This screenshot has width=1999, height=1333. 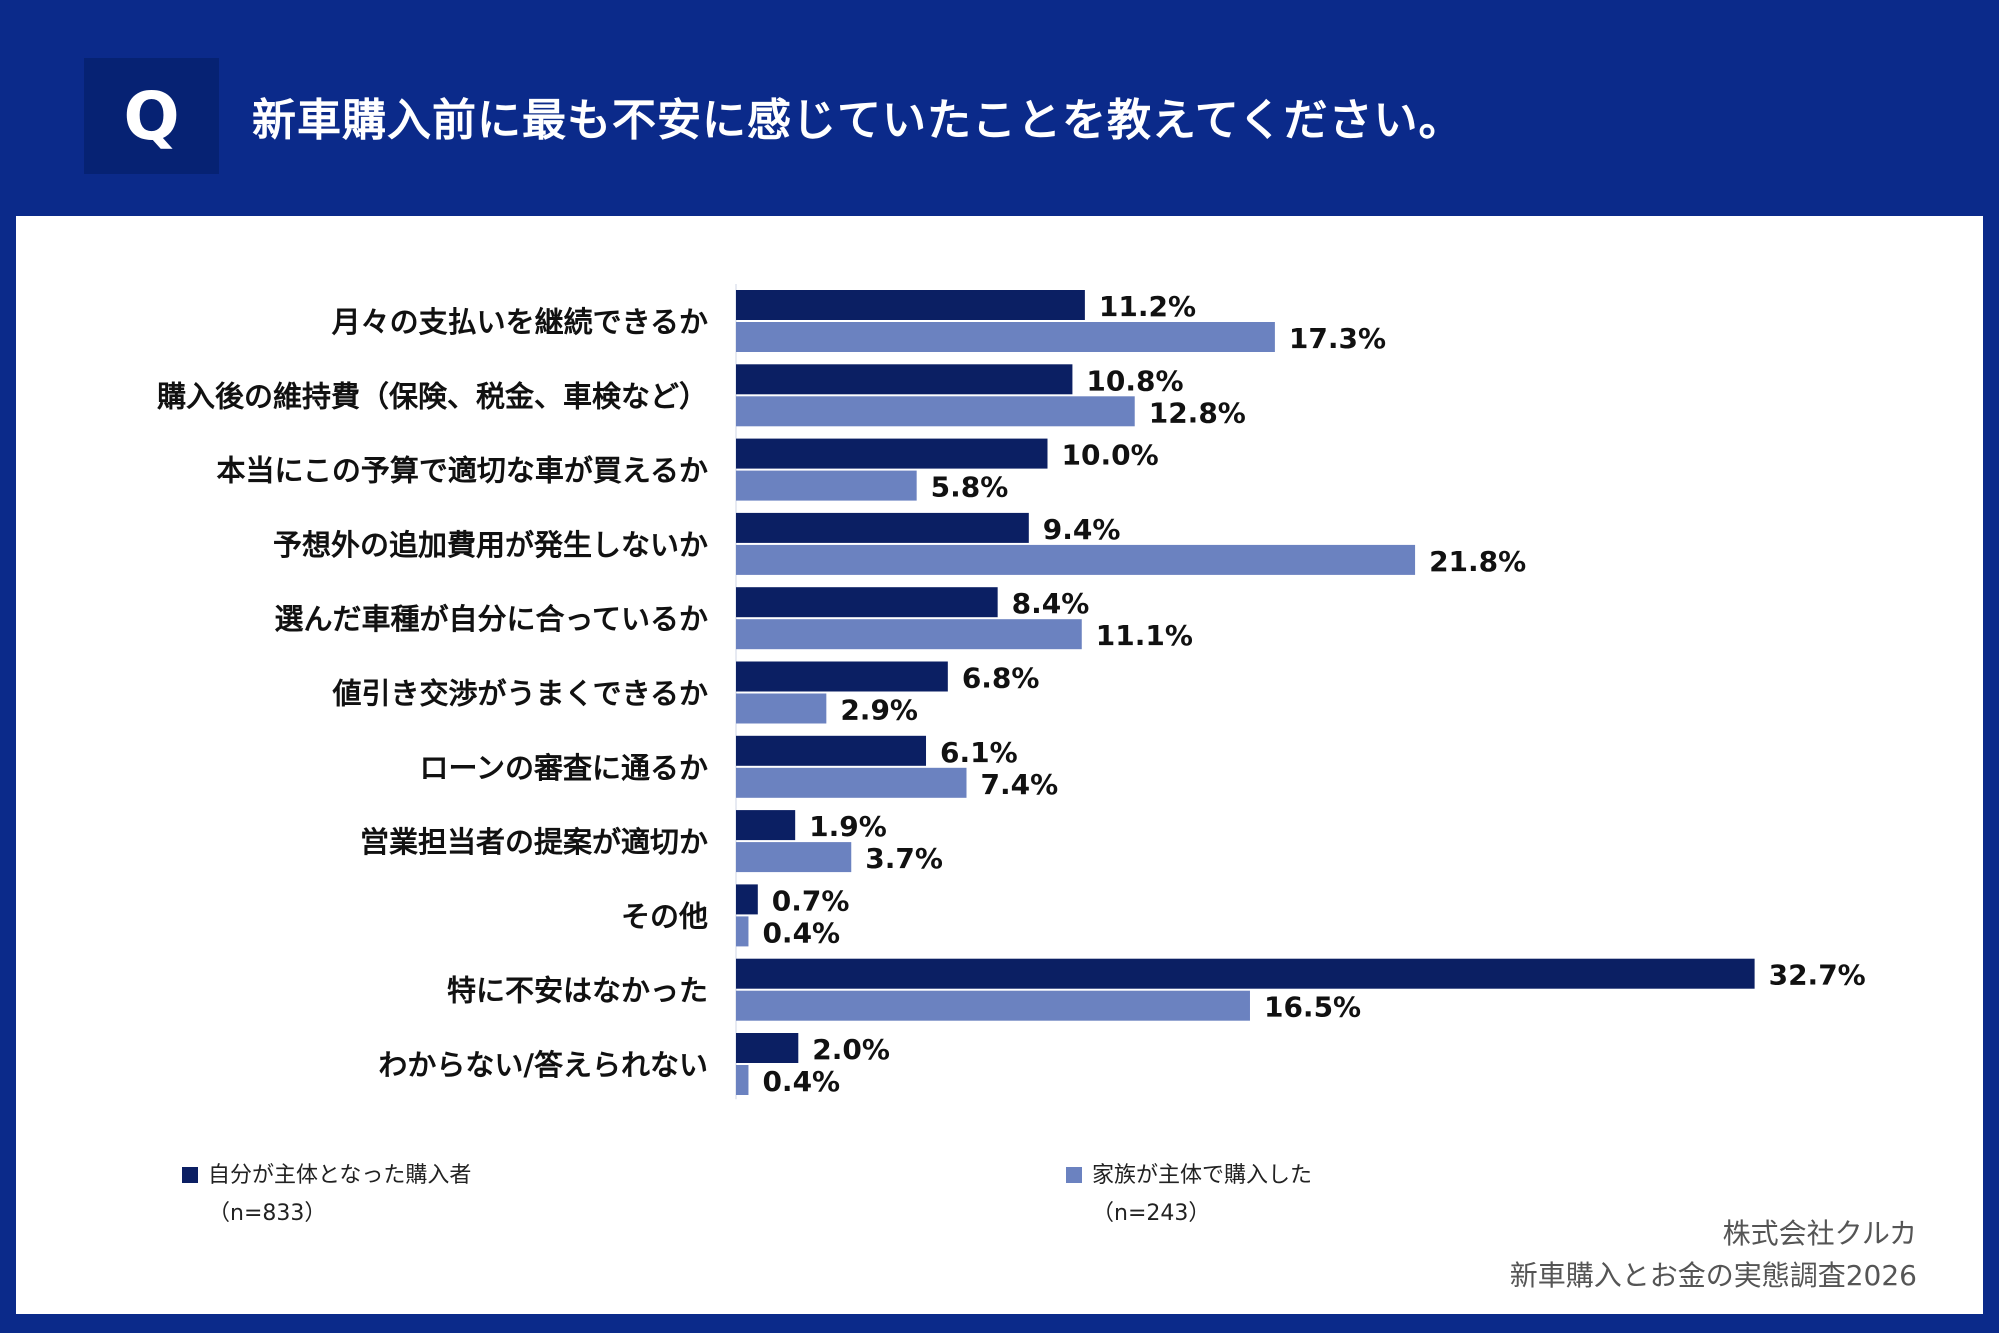 I want to click on value-label-family: 7.4%, so click(x=1020, y=784).